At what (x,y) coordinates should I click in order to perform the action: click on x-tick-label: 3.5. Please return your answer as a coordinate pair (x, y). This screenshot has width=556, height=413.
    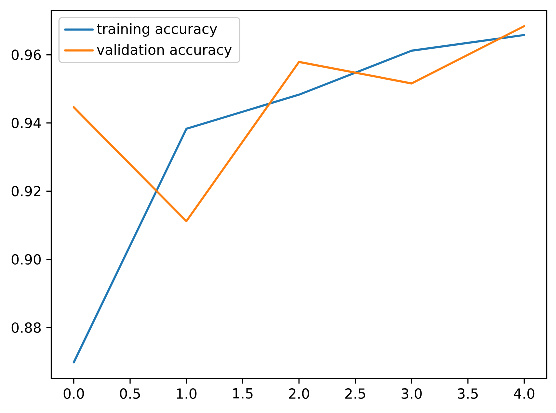
    Looking at the image, I should click on (468, 394).